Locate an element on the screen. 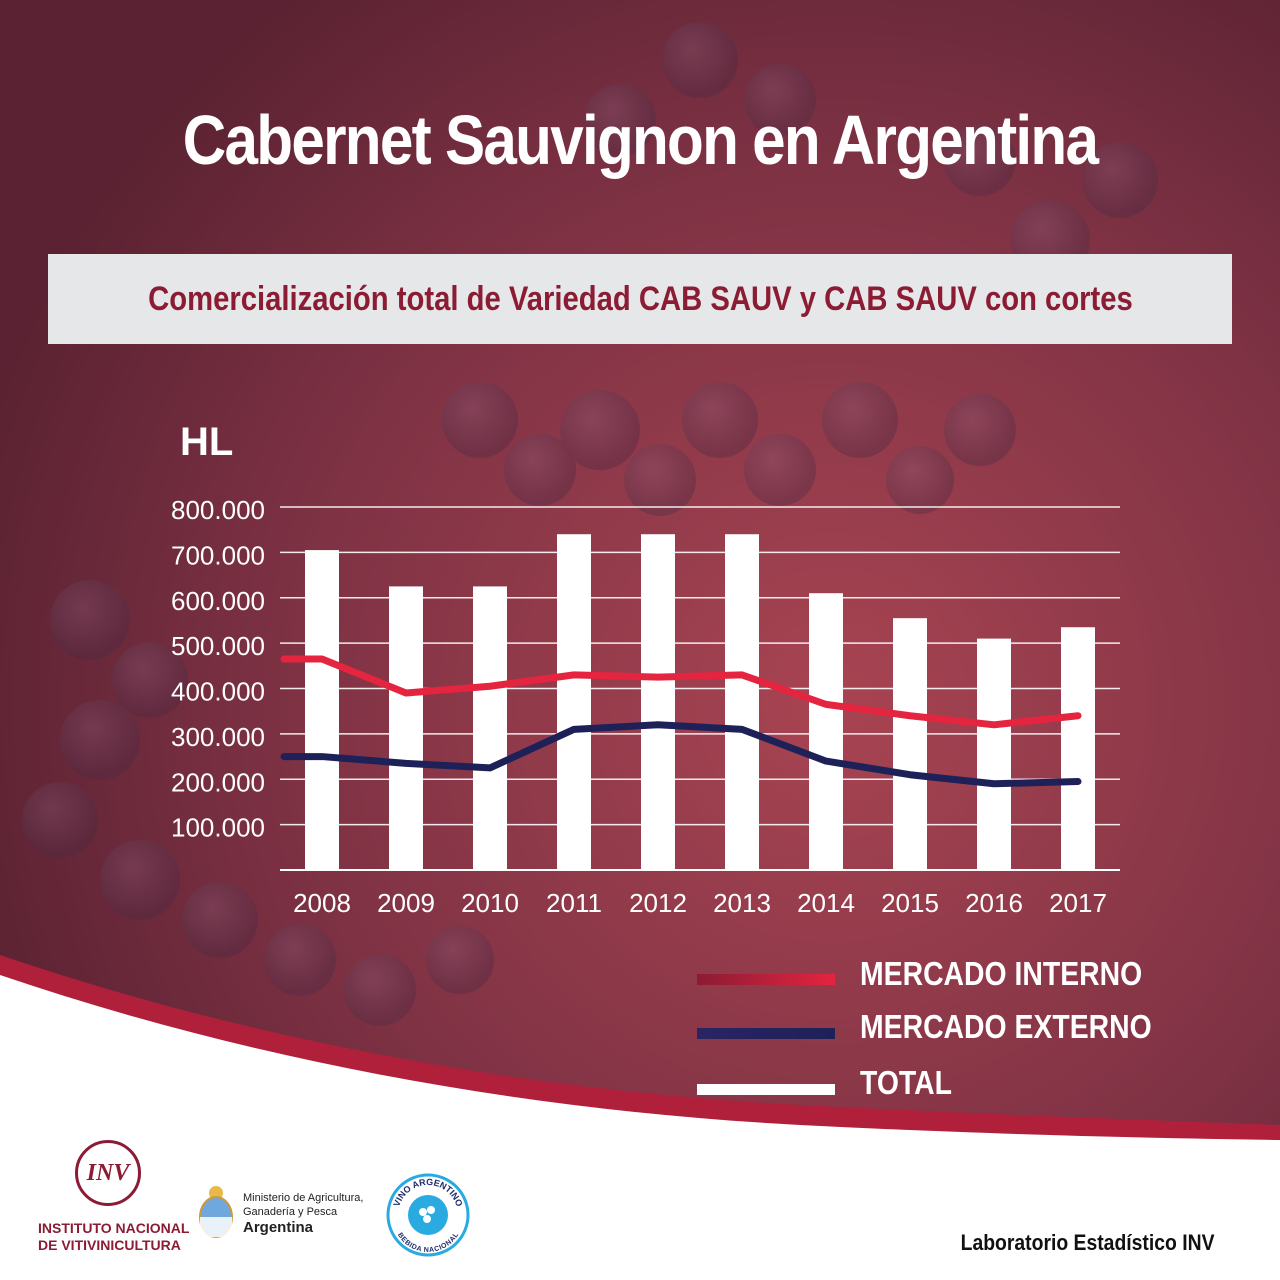 This screenshot has height=1280, width=1280. bar-total-2011 is located at coordinates (574, 702).